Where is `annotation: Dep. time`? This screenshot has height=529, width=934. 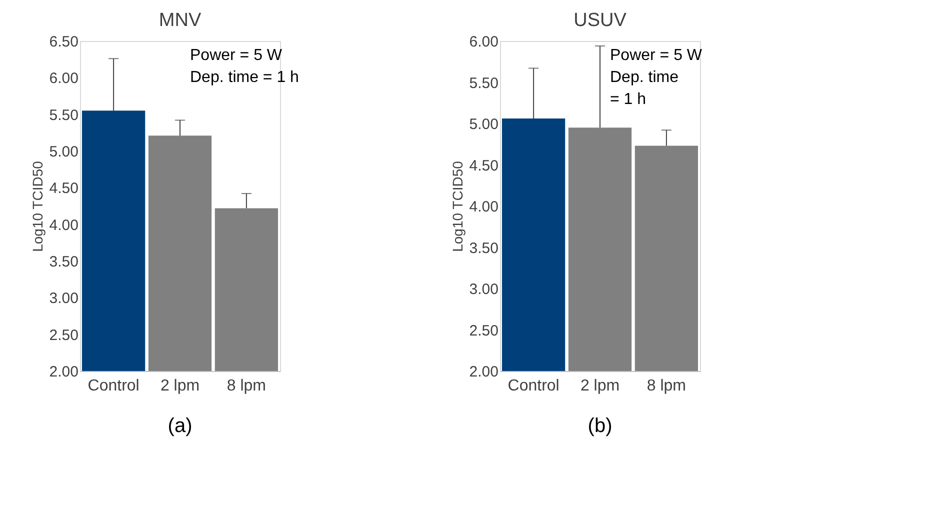
annotation: Dep. time is located at coordinates (644, 77).